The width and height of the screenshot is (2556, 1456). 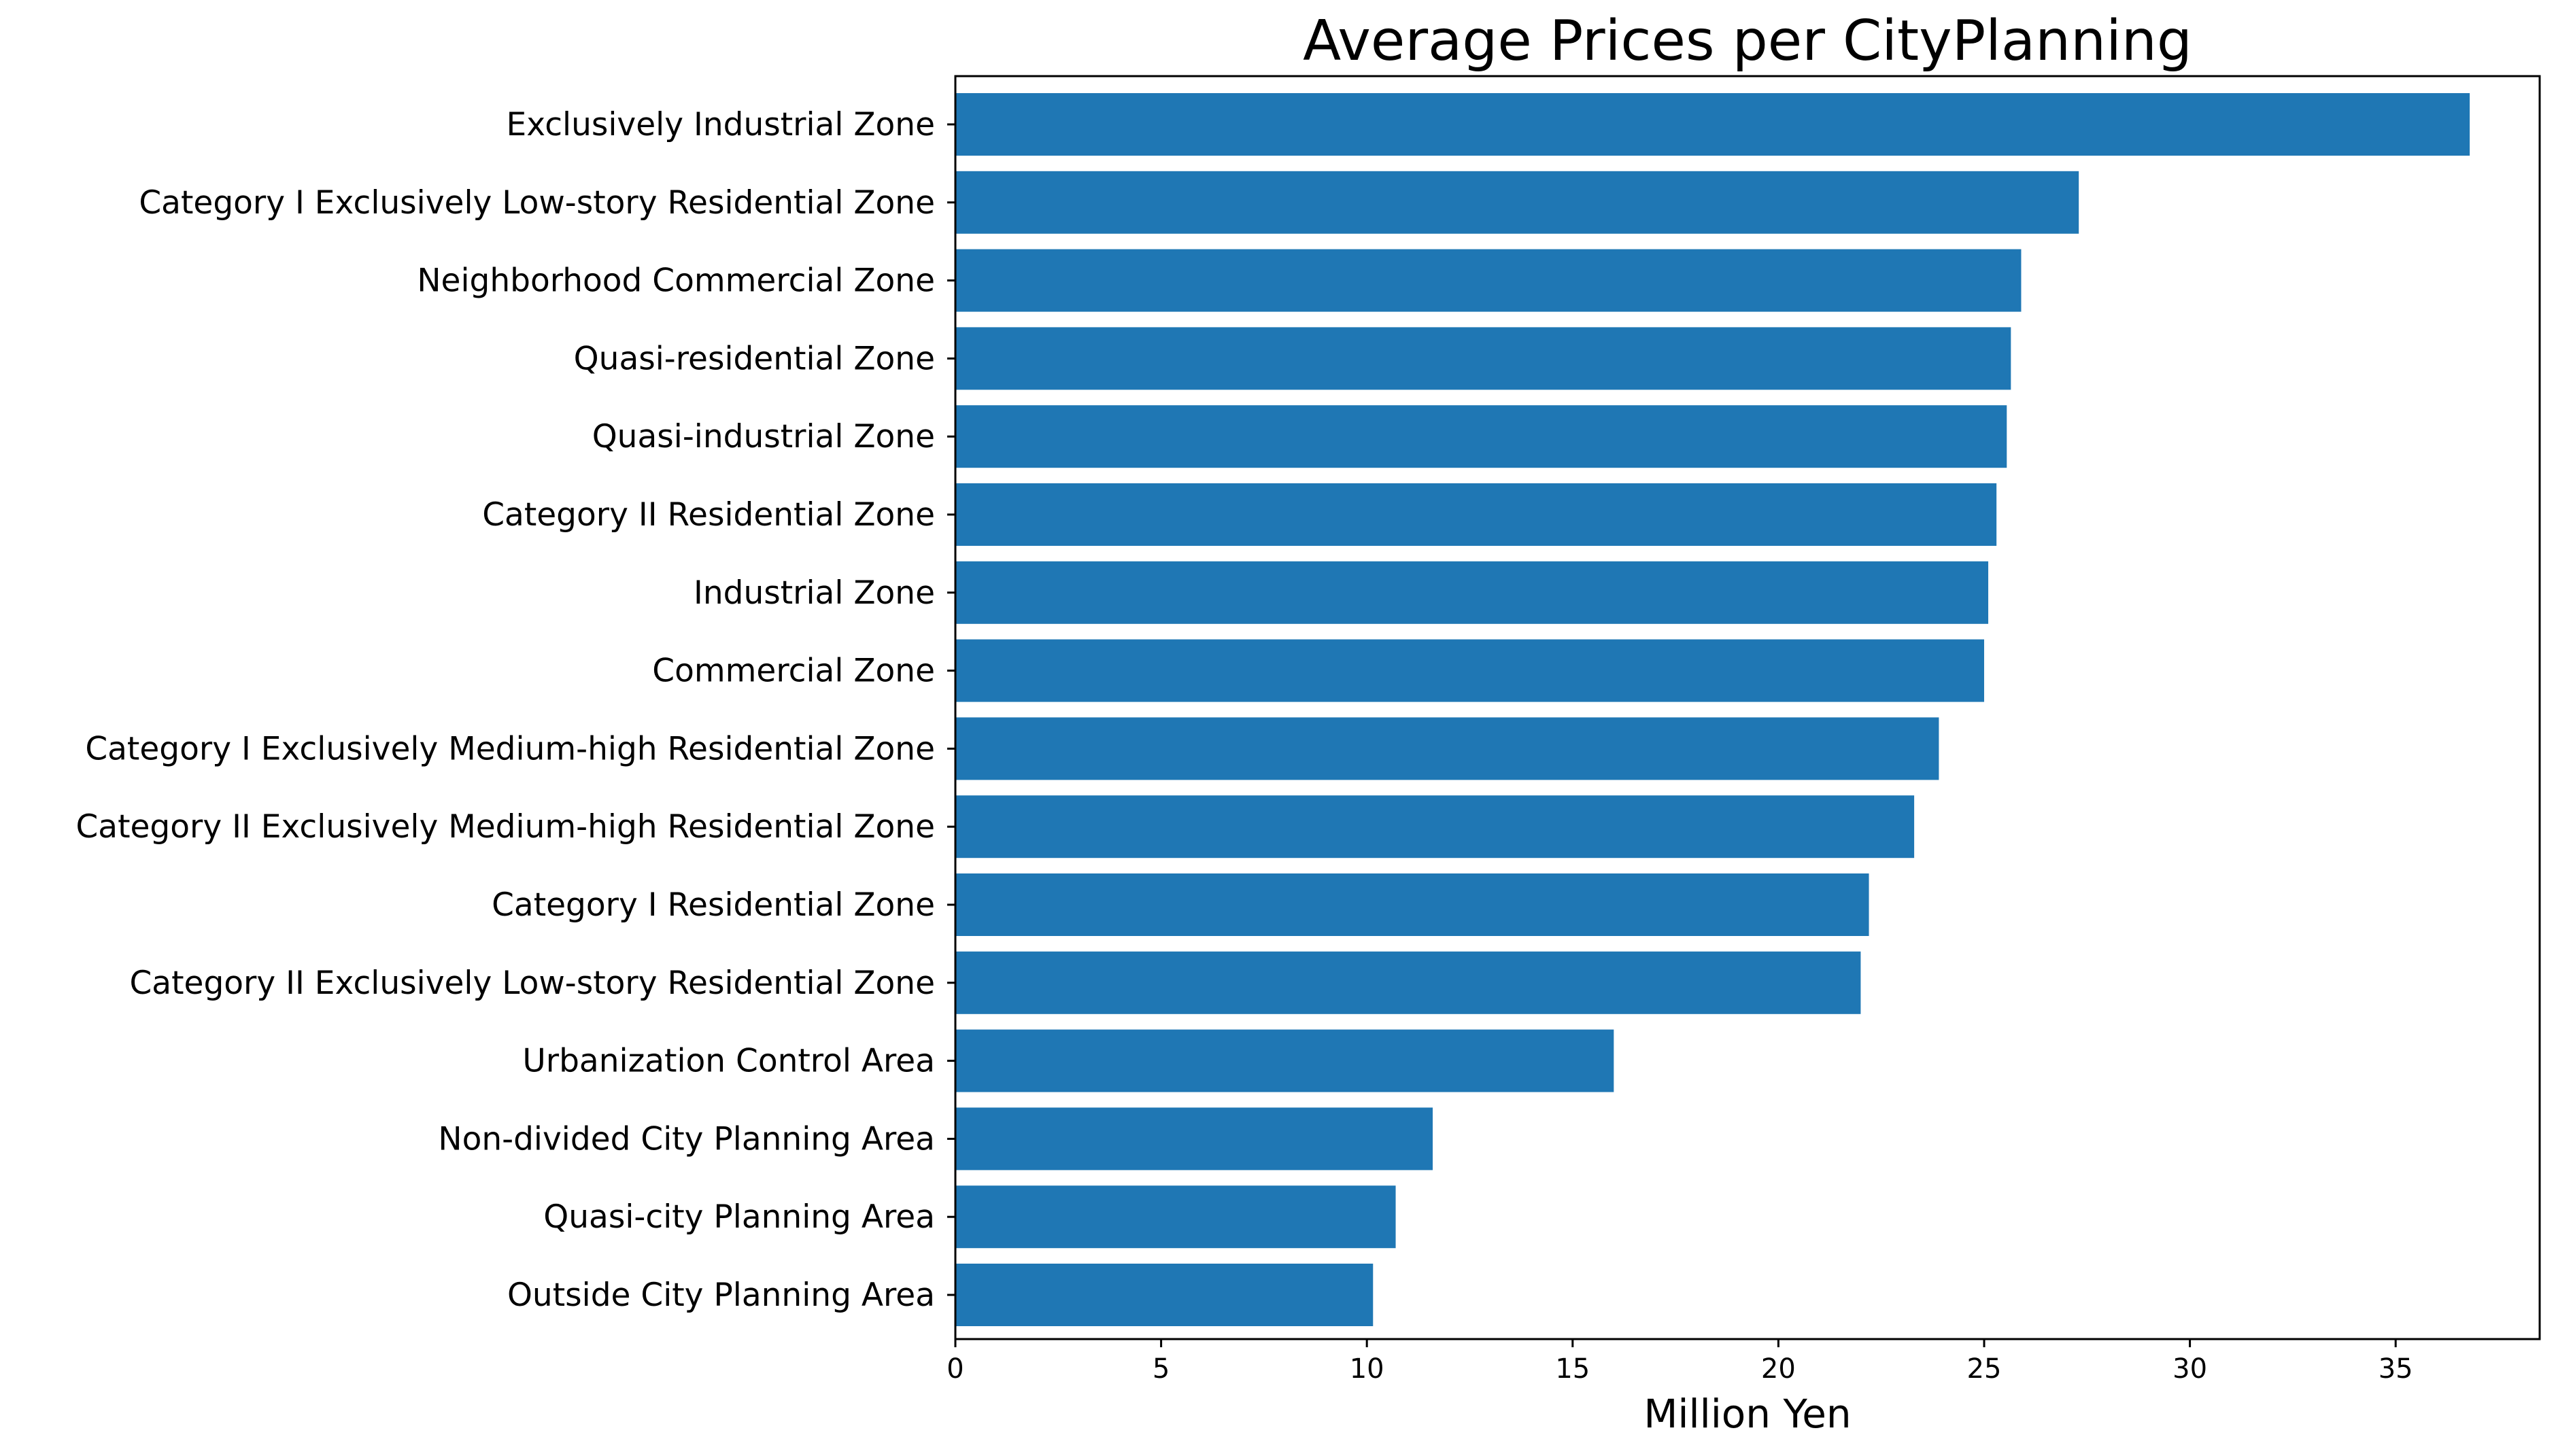 What do you see at coordinates (1748, 41) in the screenshot?
I see `chart-title: Average Prices per CityPlanning` at bounding box center [1748, 41].